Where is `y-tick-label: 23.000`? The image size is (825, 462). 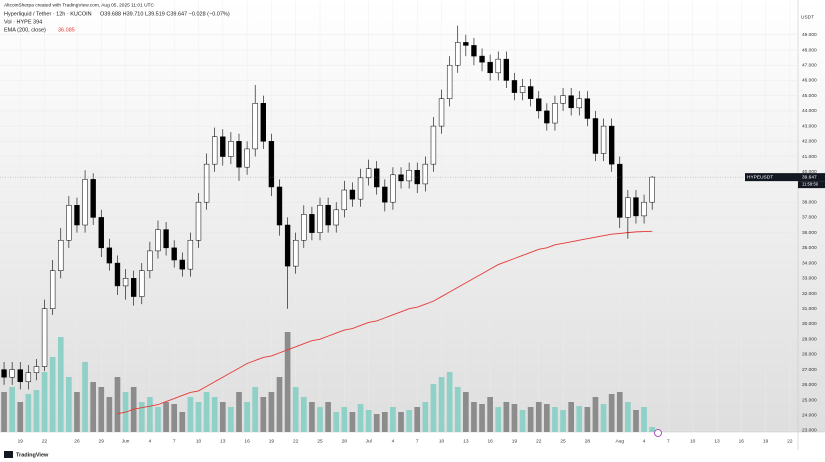
y-tick-label: 23.000 is located at coordinates (809, 431).